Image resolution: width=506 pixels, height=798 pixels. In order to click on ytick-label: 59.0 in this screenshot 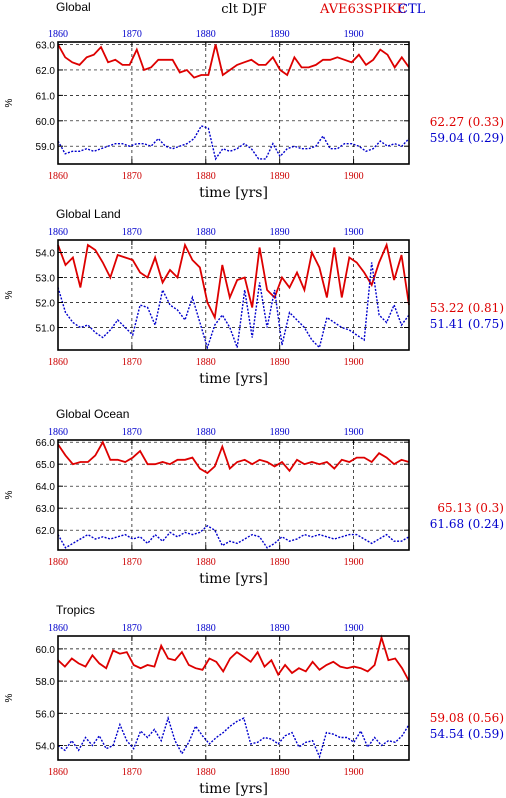, I will do `click(46, 147)`.